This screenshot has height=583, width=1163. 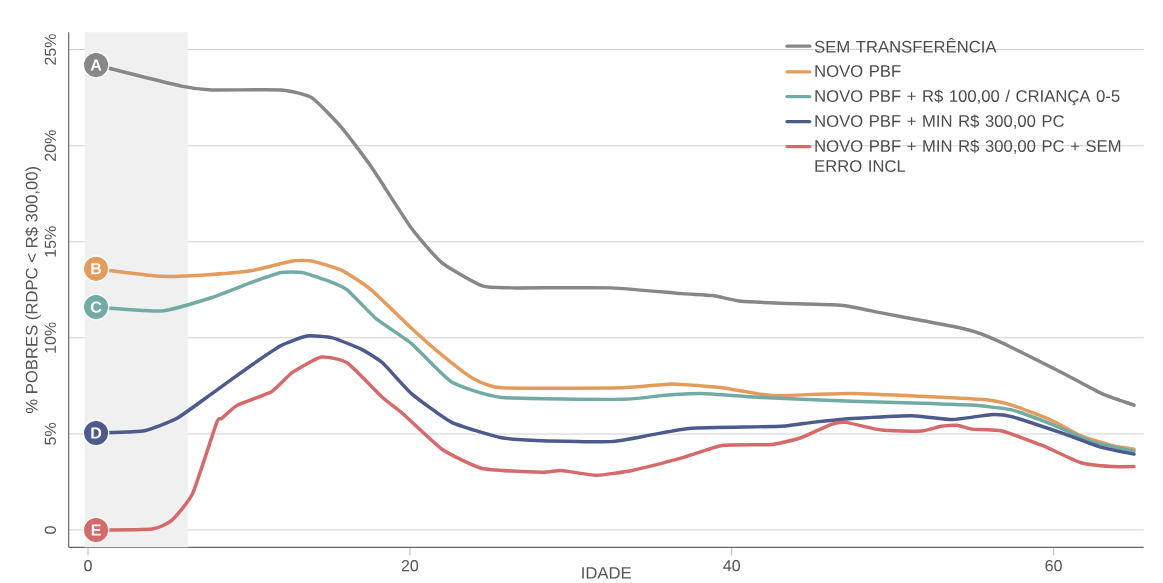 I want to click on x-tick-label: 0, so click(x=88, y=565).